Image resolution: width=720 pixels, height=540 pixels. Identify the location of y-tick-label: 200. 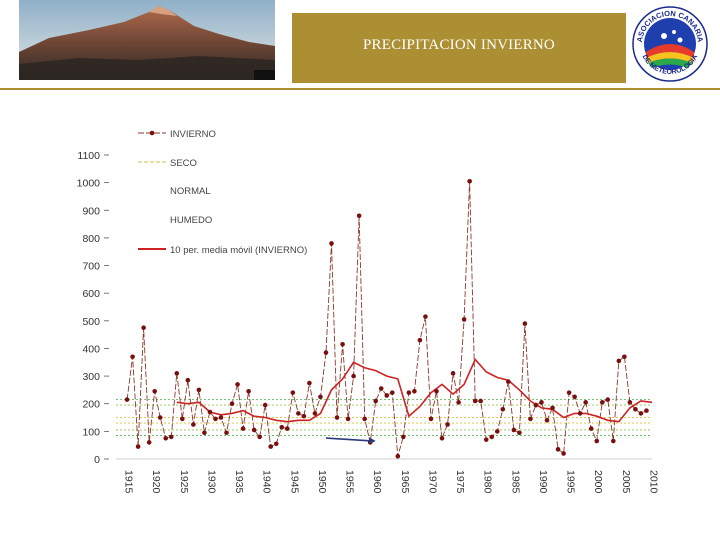
(91, 405).